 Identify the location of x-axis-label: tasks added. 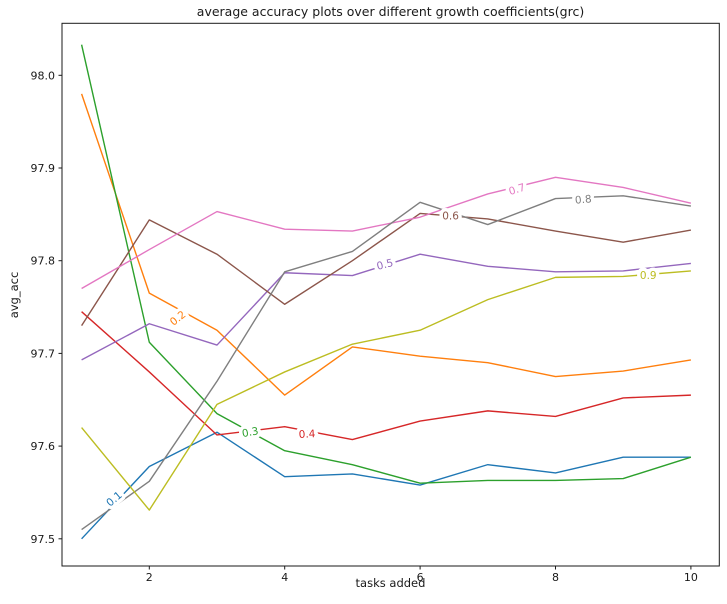
(390, 583).